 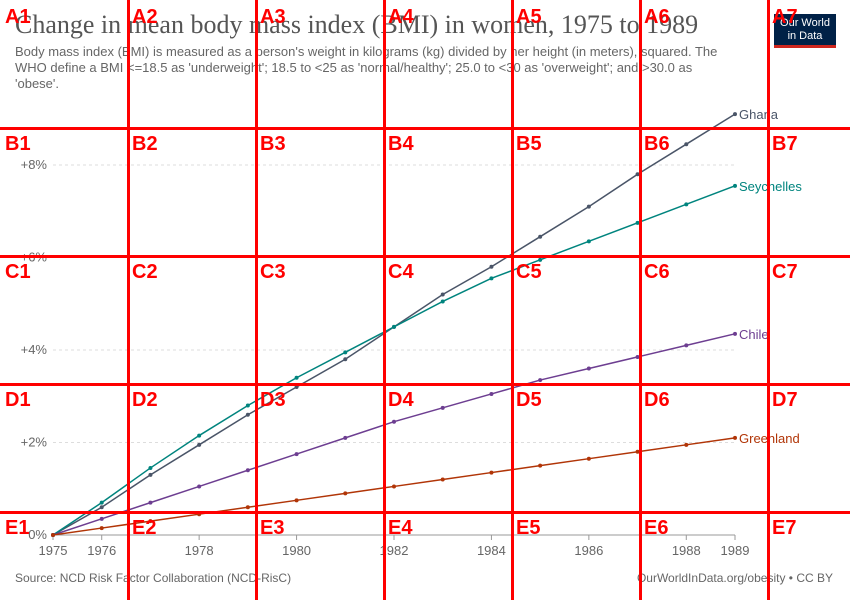 I want to click on x-tick-label: 1984, so click(x=491, y=550).